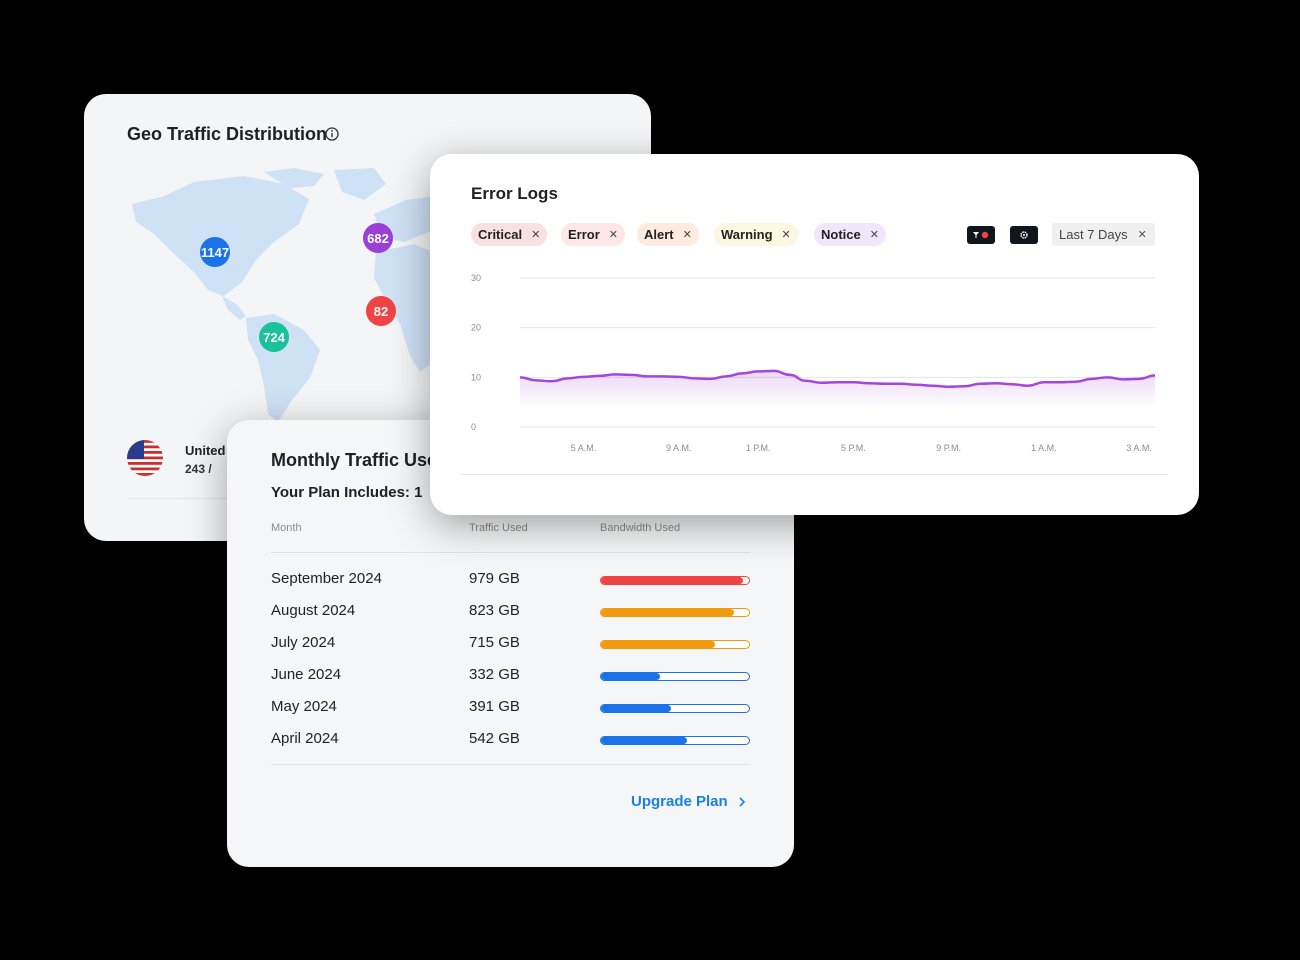  Describe the element at coordinates (378, 238) in the screenshot. I see `cluster-marker: 682` at that location.